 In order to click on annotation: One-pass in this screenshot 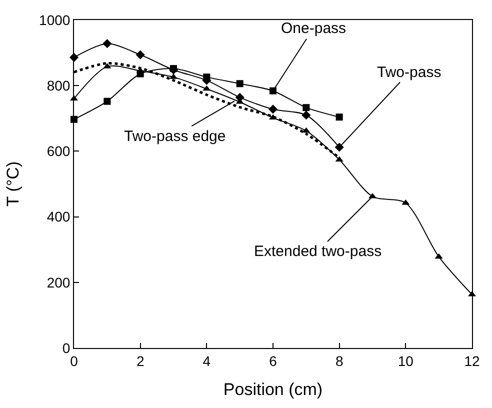, I will do `click(313, 28)`.